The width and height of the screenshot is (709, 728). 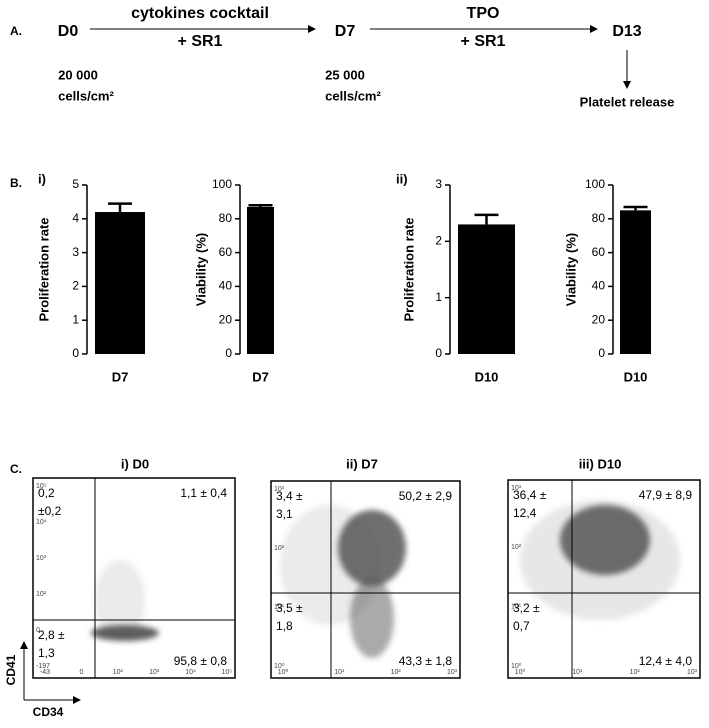 What do you see at coordinates (362, 463) in the screenshot?
I see `plot-title: ii) D7` at bounding box center [362, 463].